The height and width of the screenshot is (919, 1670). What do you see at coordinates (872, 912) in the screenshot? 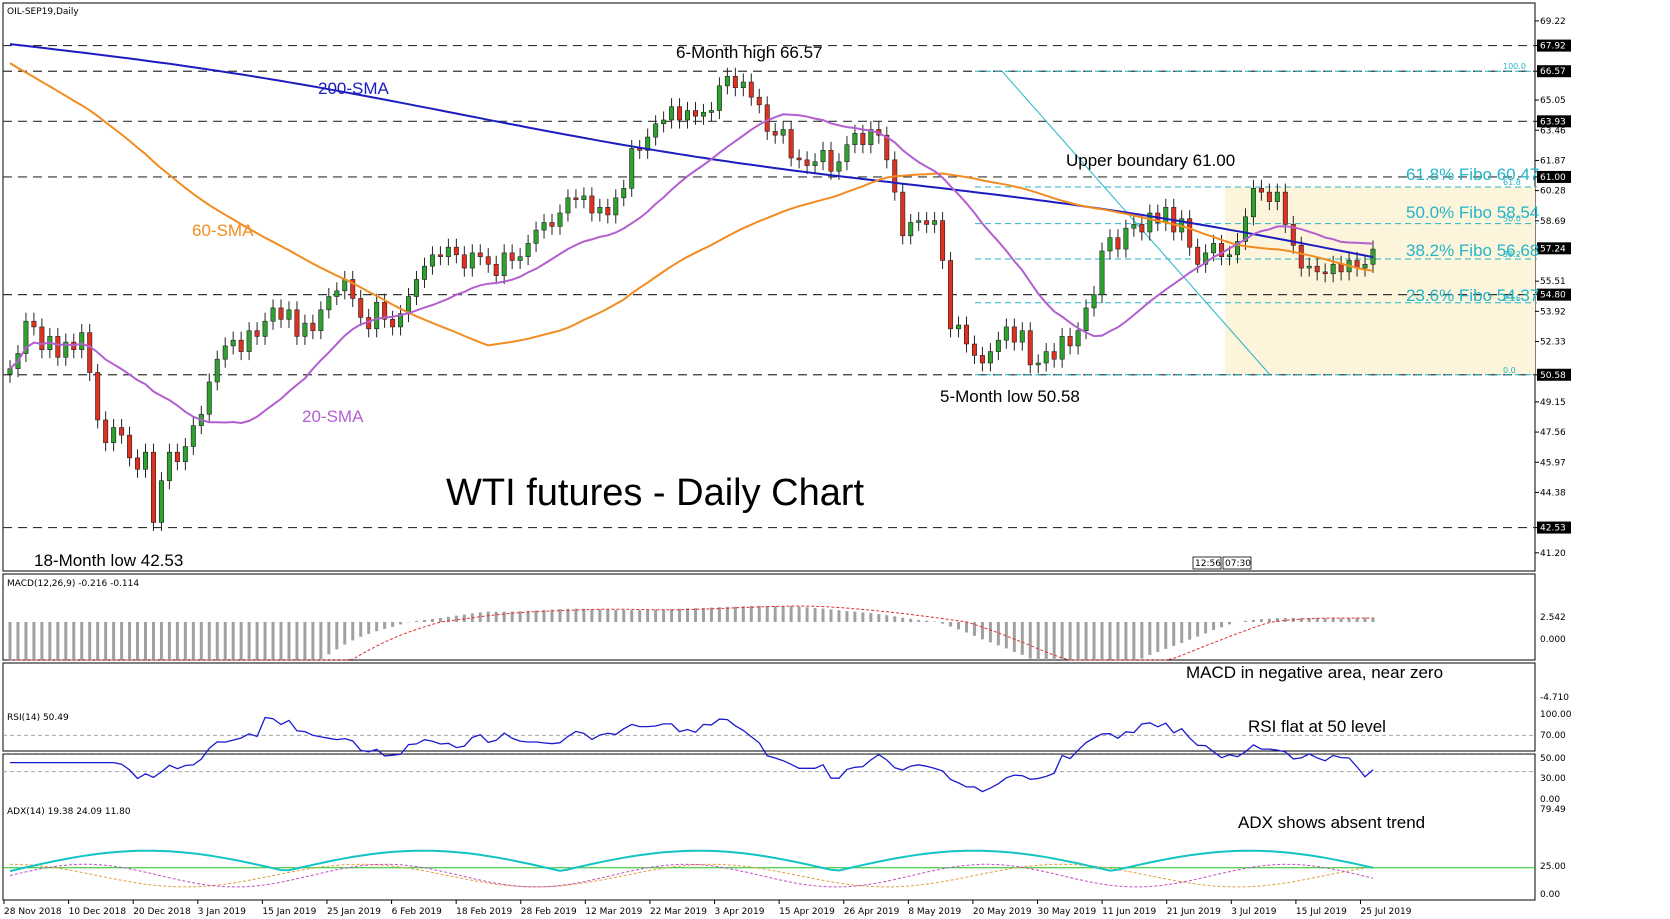
I see `date-tick-label: 26 Apr 2019` at bounding box center [872, 912].